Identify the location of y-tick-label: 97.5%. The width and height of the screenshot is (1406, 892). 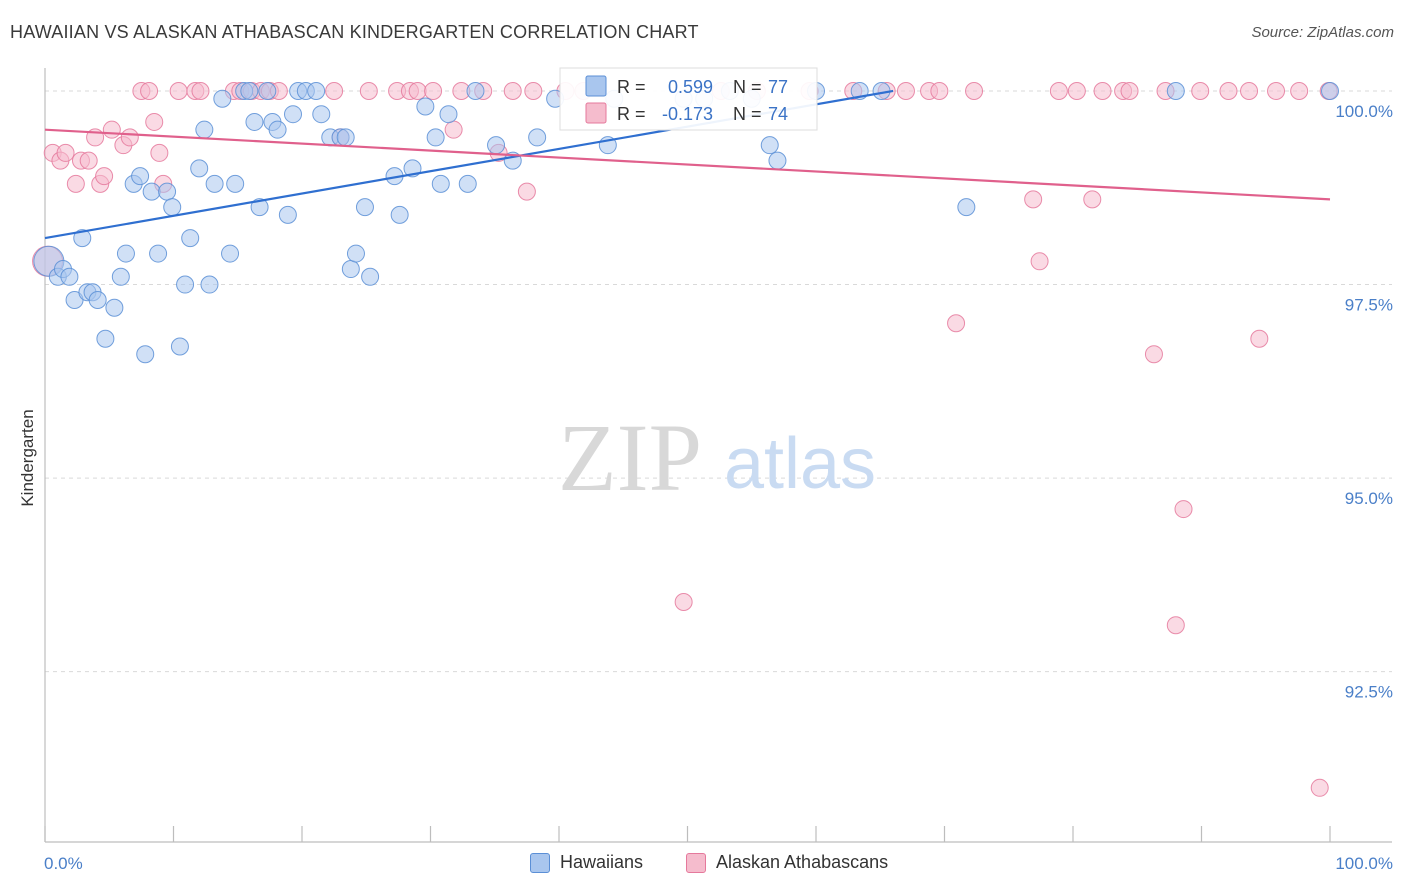
(1369, 305).